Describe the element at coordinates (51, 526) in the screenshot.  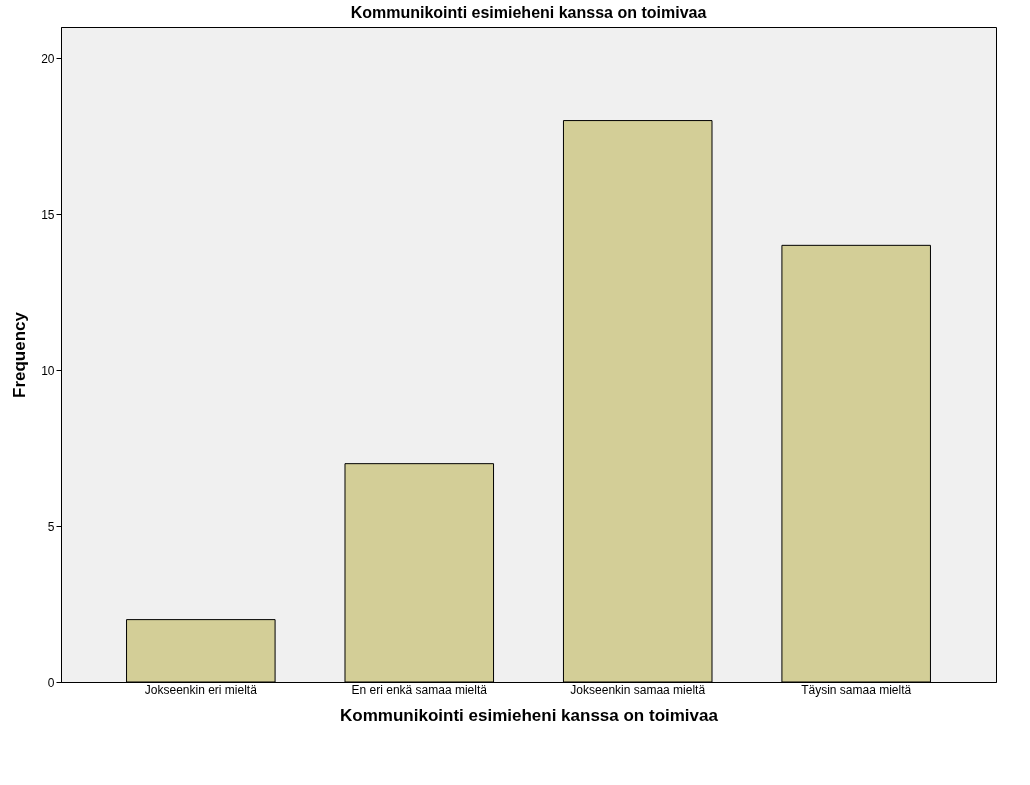
I see `y-tick-label: 5` at that location.